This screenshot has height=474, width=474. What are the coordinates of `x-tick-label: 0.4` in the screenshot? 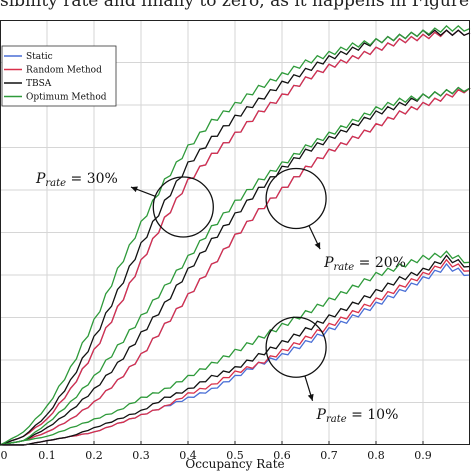 It's located at (188, 455).